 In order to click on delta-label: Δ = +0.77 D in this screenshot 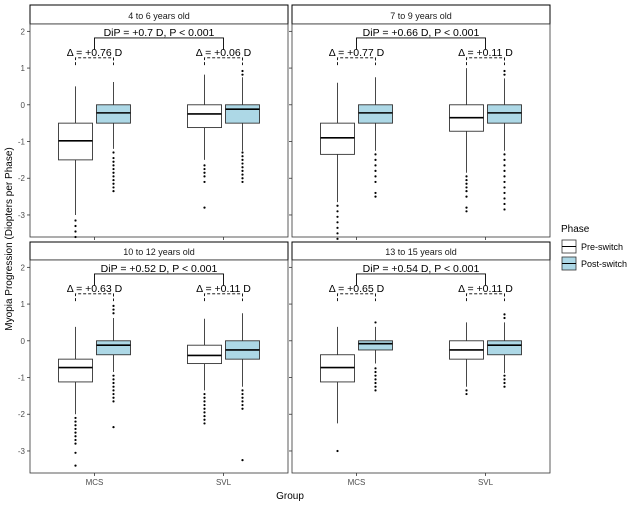, I will do `click(357, 53)`.